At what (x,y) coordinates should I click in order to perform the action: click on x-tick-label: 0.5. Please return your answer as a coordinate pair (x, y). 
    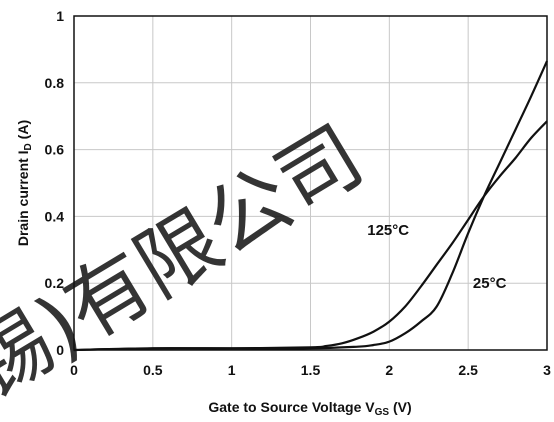
    Looking at the image, I should click on (153, 370).